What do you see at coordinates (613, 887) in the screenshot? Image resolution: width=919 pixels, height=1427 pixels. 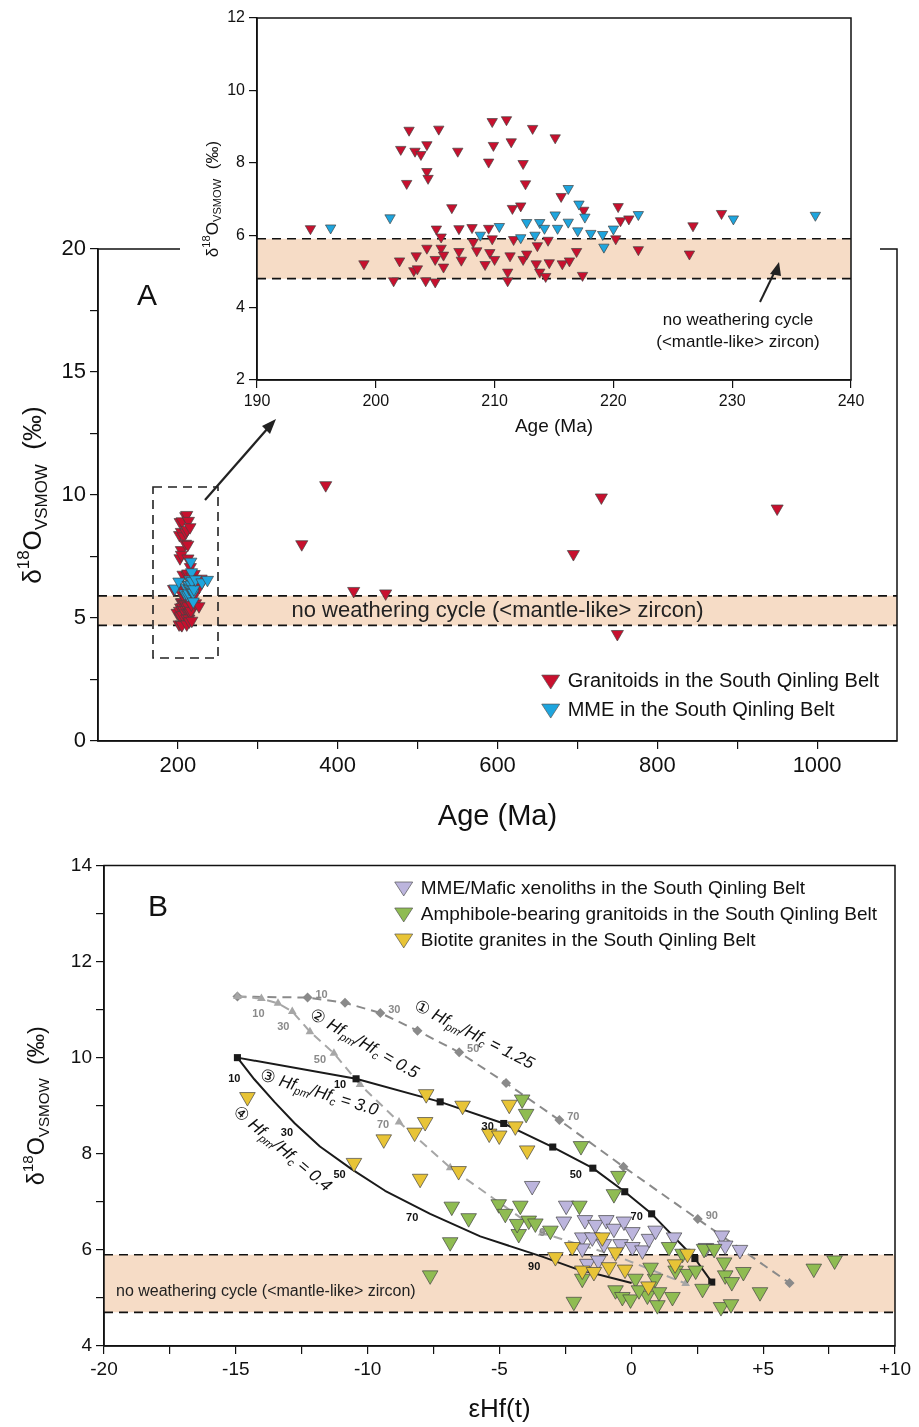 I see `legend-label: MME/Mafic xenoliths in the South Qinling Belt` at bounding box center [613, 887].